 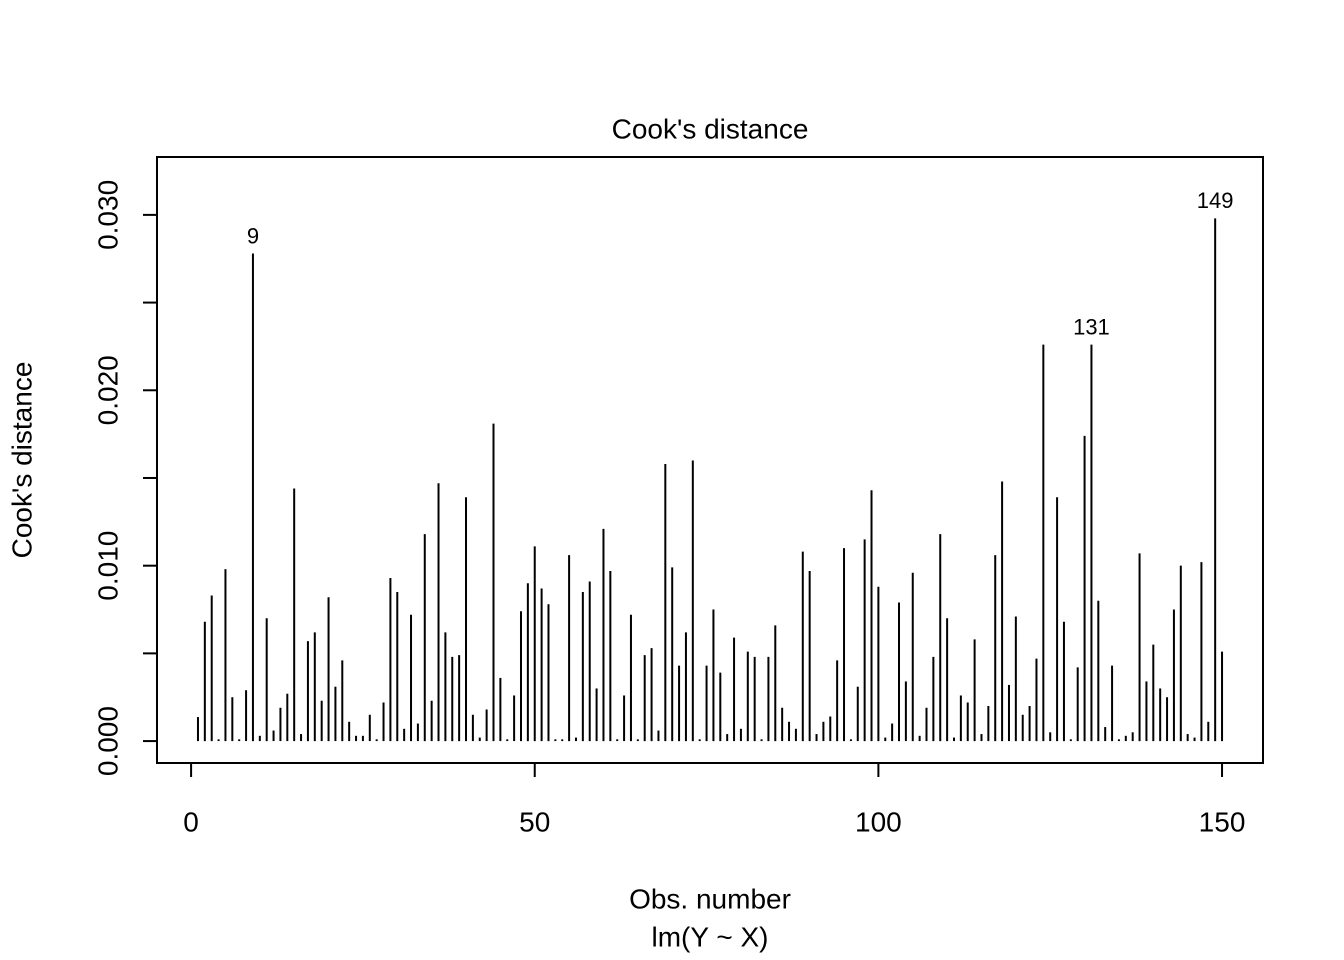 I want to click on y-tick-label: 0.010, so click(x=107, y=566).